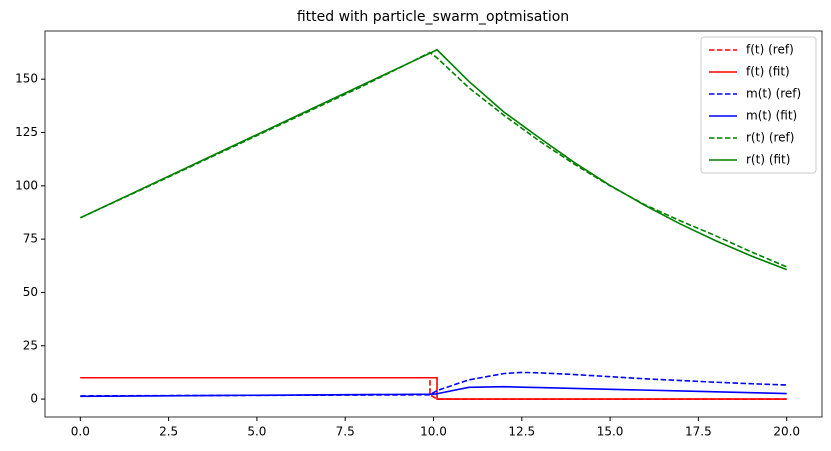 The width and height of the screenshot is (831, 451). Describe the element at coordinates (770, 138) in the screenshot. I see `legend-label: r(t) (ref)` at that location.